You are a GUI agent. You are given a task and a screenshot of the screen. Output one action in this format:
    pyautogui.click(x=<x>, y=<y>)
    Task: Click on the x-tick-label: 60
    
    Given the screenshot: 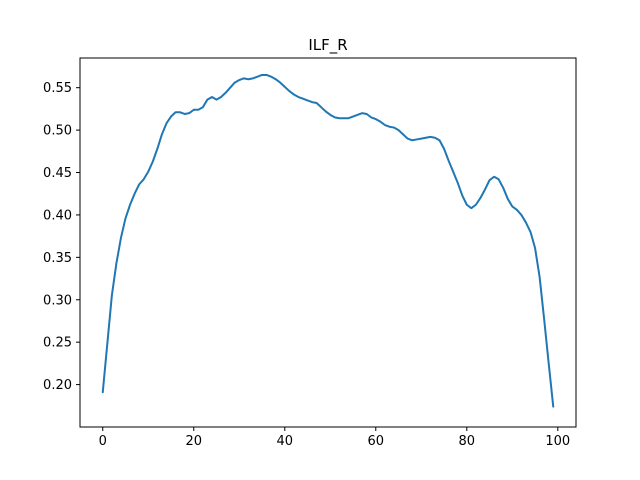 What is the action you would take?
    pyautogui.click(x=376, y=441)
    